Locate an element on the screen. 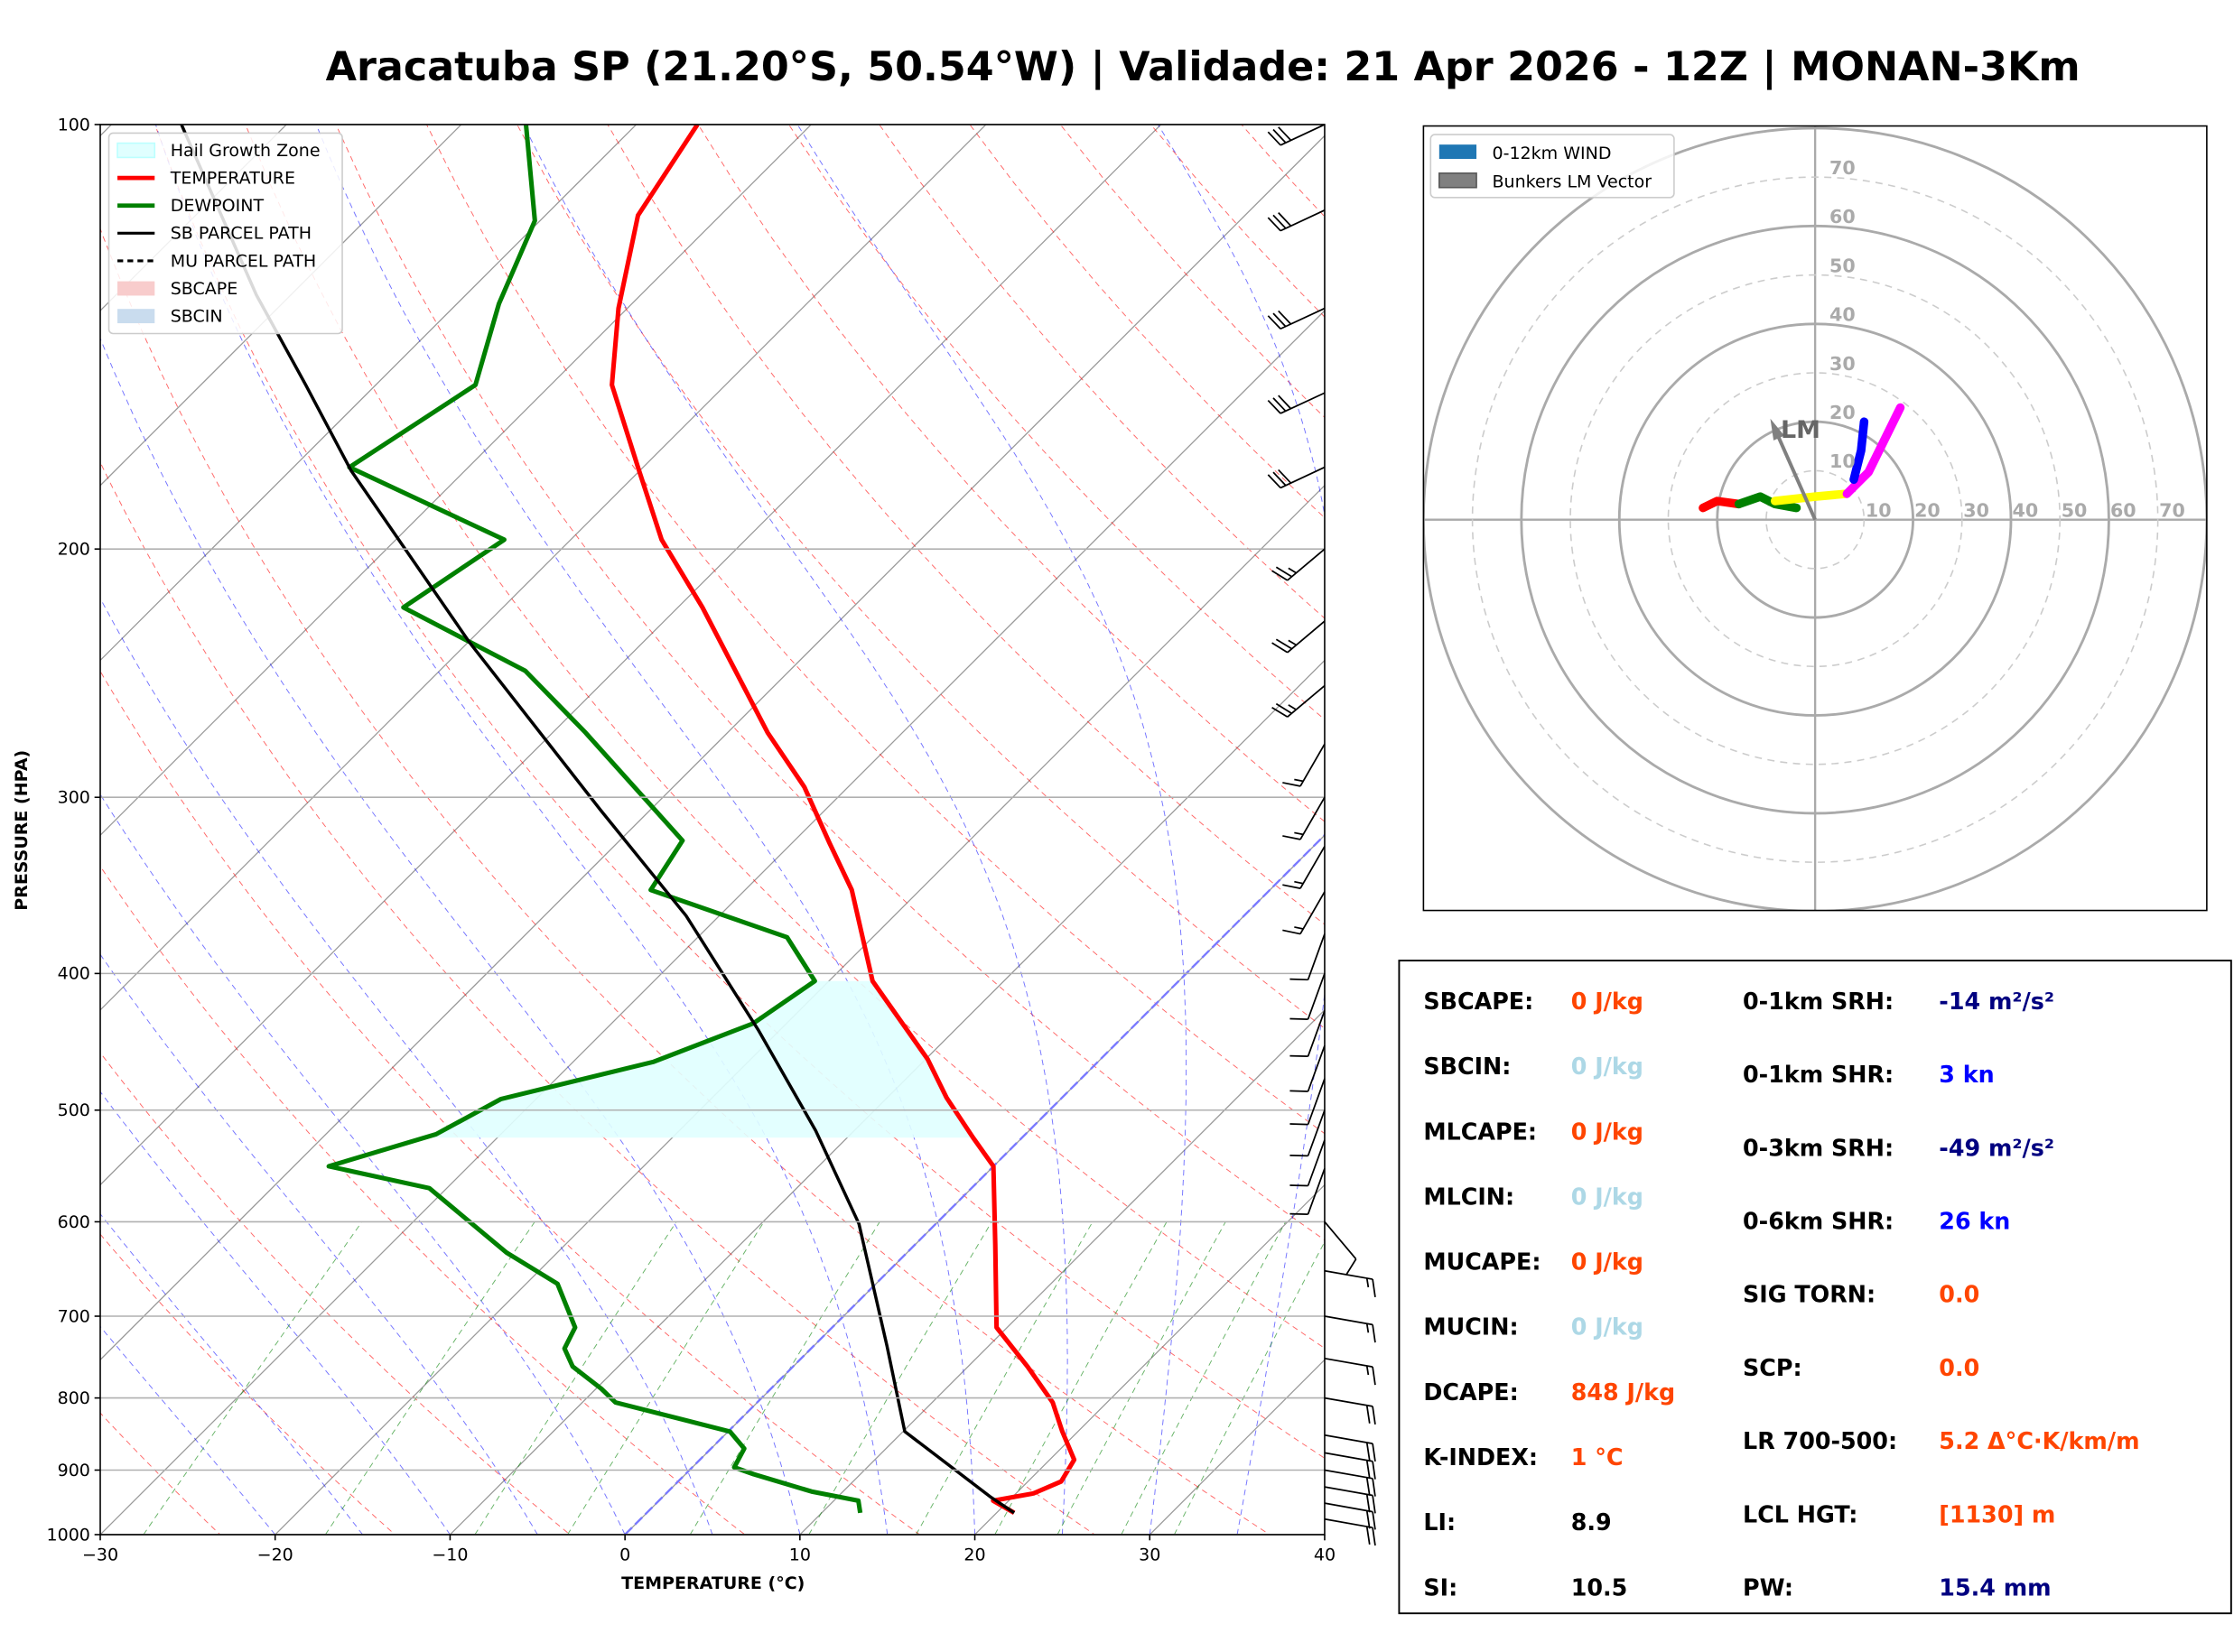 The width and height of the screenshot is (2234, 1652). y-tick-label: 300 is located at coordinates (74, 798).